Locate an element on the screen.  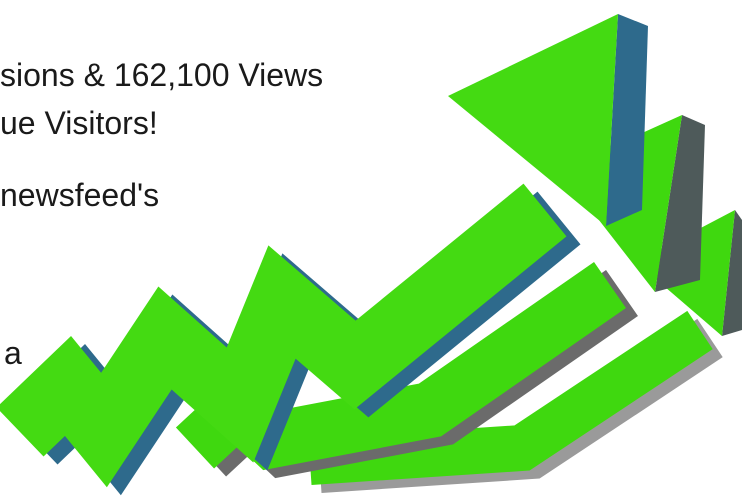
text-line: ue Visitors! is located at coordinates (79, 123).